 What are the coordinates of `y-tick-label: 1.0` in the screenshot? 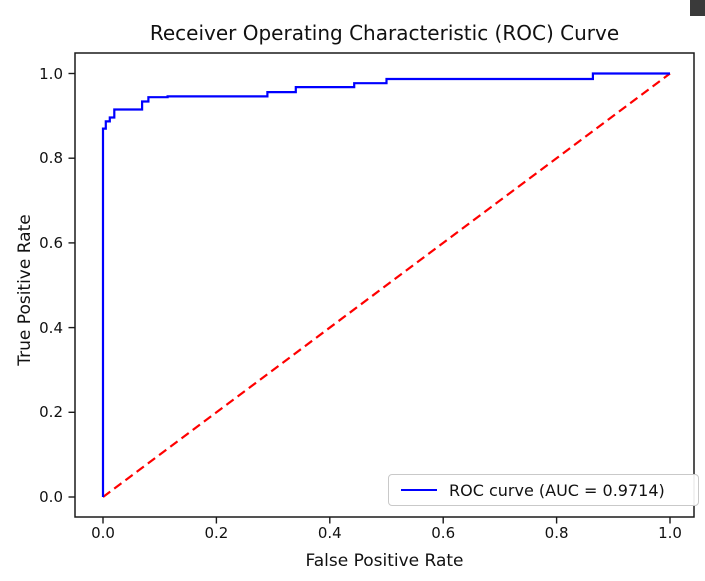 It's located at (51, 73).